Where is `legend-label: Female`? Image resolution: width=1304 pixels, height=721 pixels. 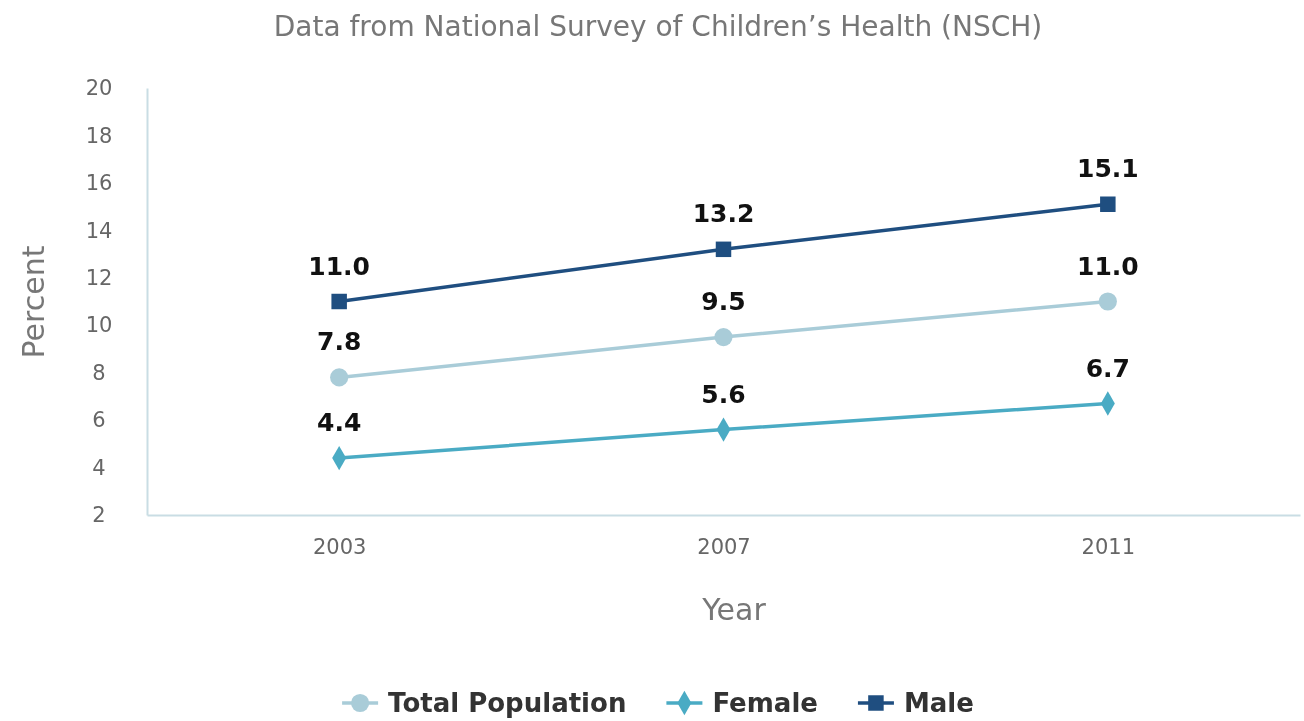 legend-label: Female is located at coordinates (765, 703).